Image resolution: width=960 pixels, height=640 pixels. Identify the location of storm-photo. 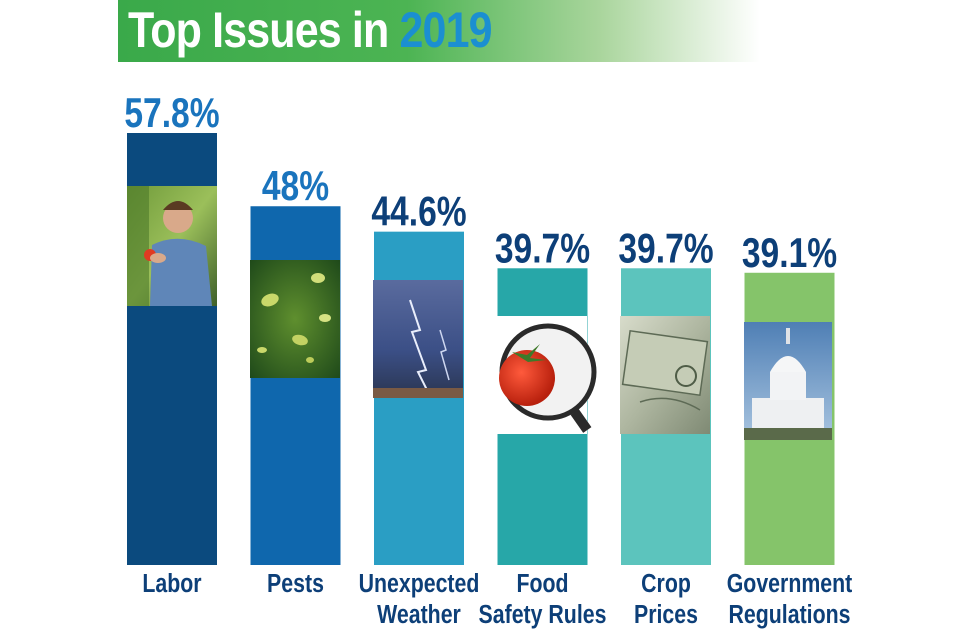
(418, 339).